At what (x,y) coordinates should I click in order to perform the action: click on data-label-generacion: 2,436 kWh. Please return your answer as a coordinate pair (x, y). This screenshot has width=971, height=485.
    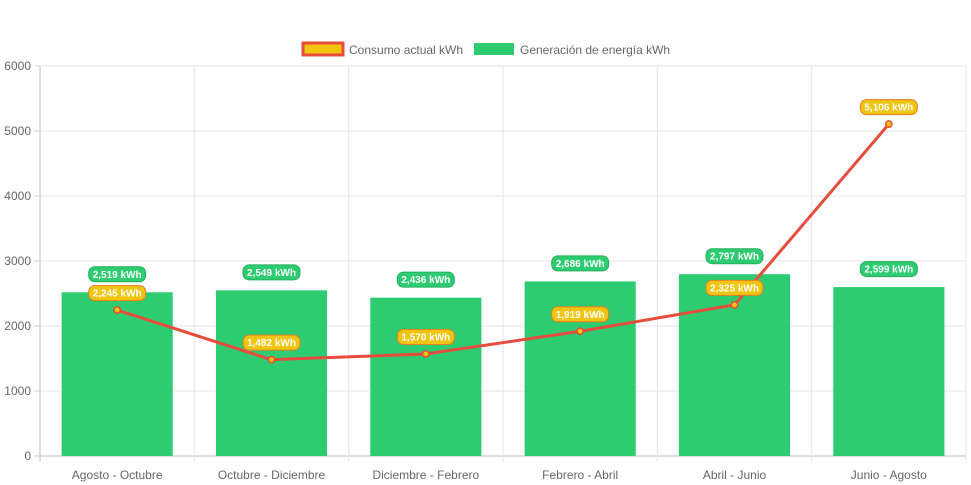
    Looking at the image, I should click on (425, 279).